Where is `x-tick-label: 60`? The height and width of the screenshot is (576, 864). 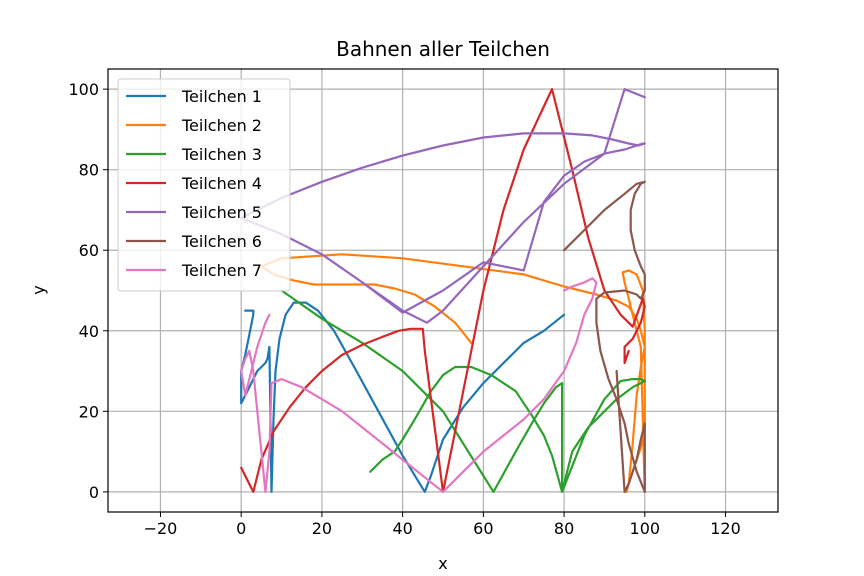 x-tick-label: 60 is located at coordinates (483, 528).